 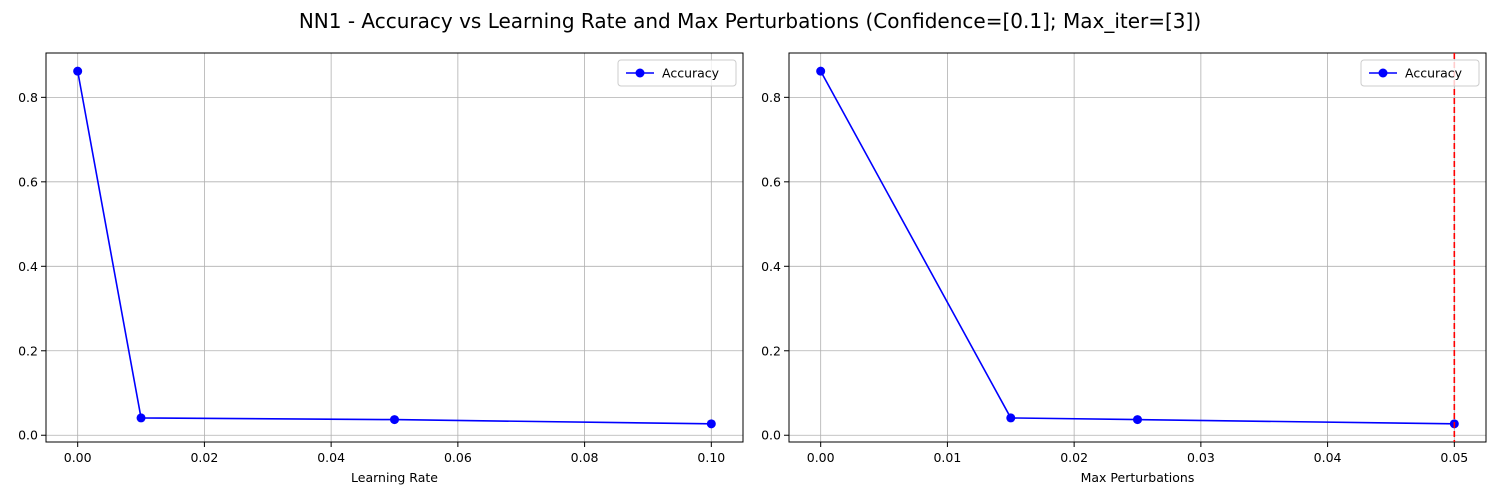 I want to click on x-tick-label: 0.08, so click(x=585, y=457).